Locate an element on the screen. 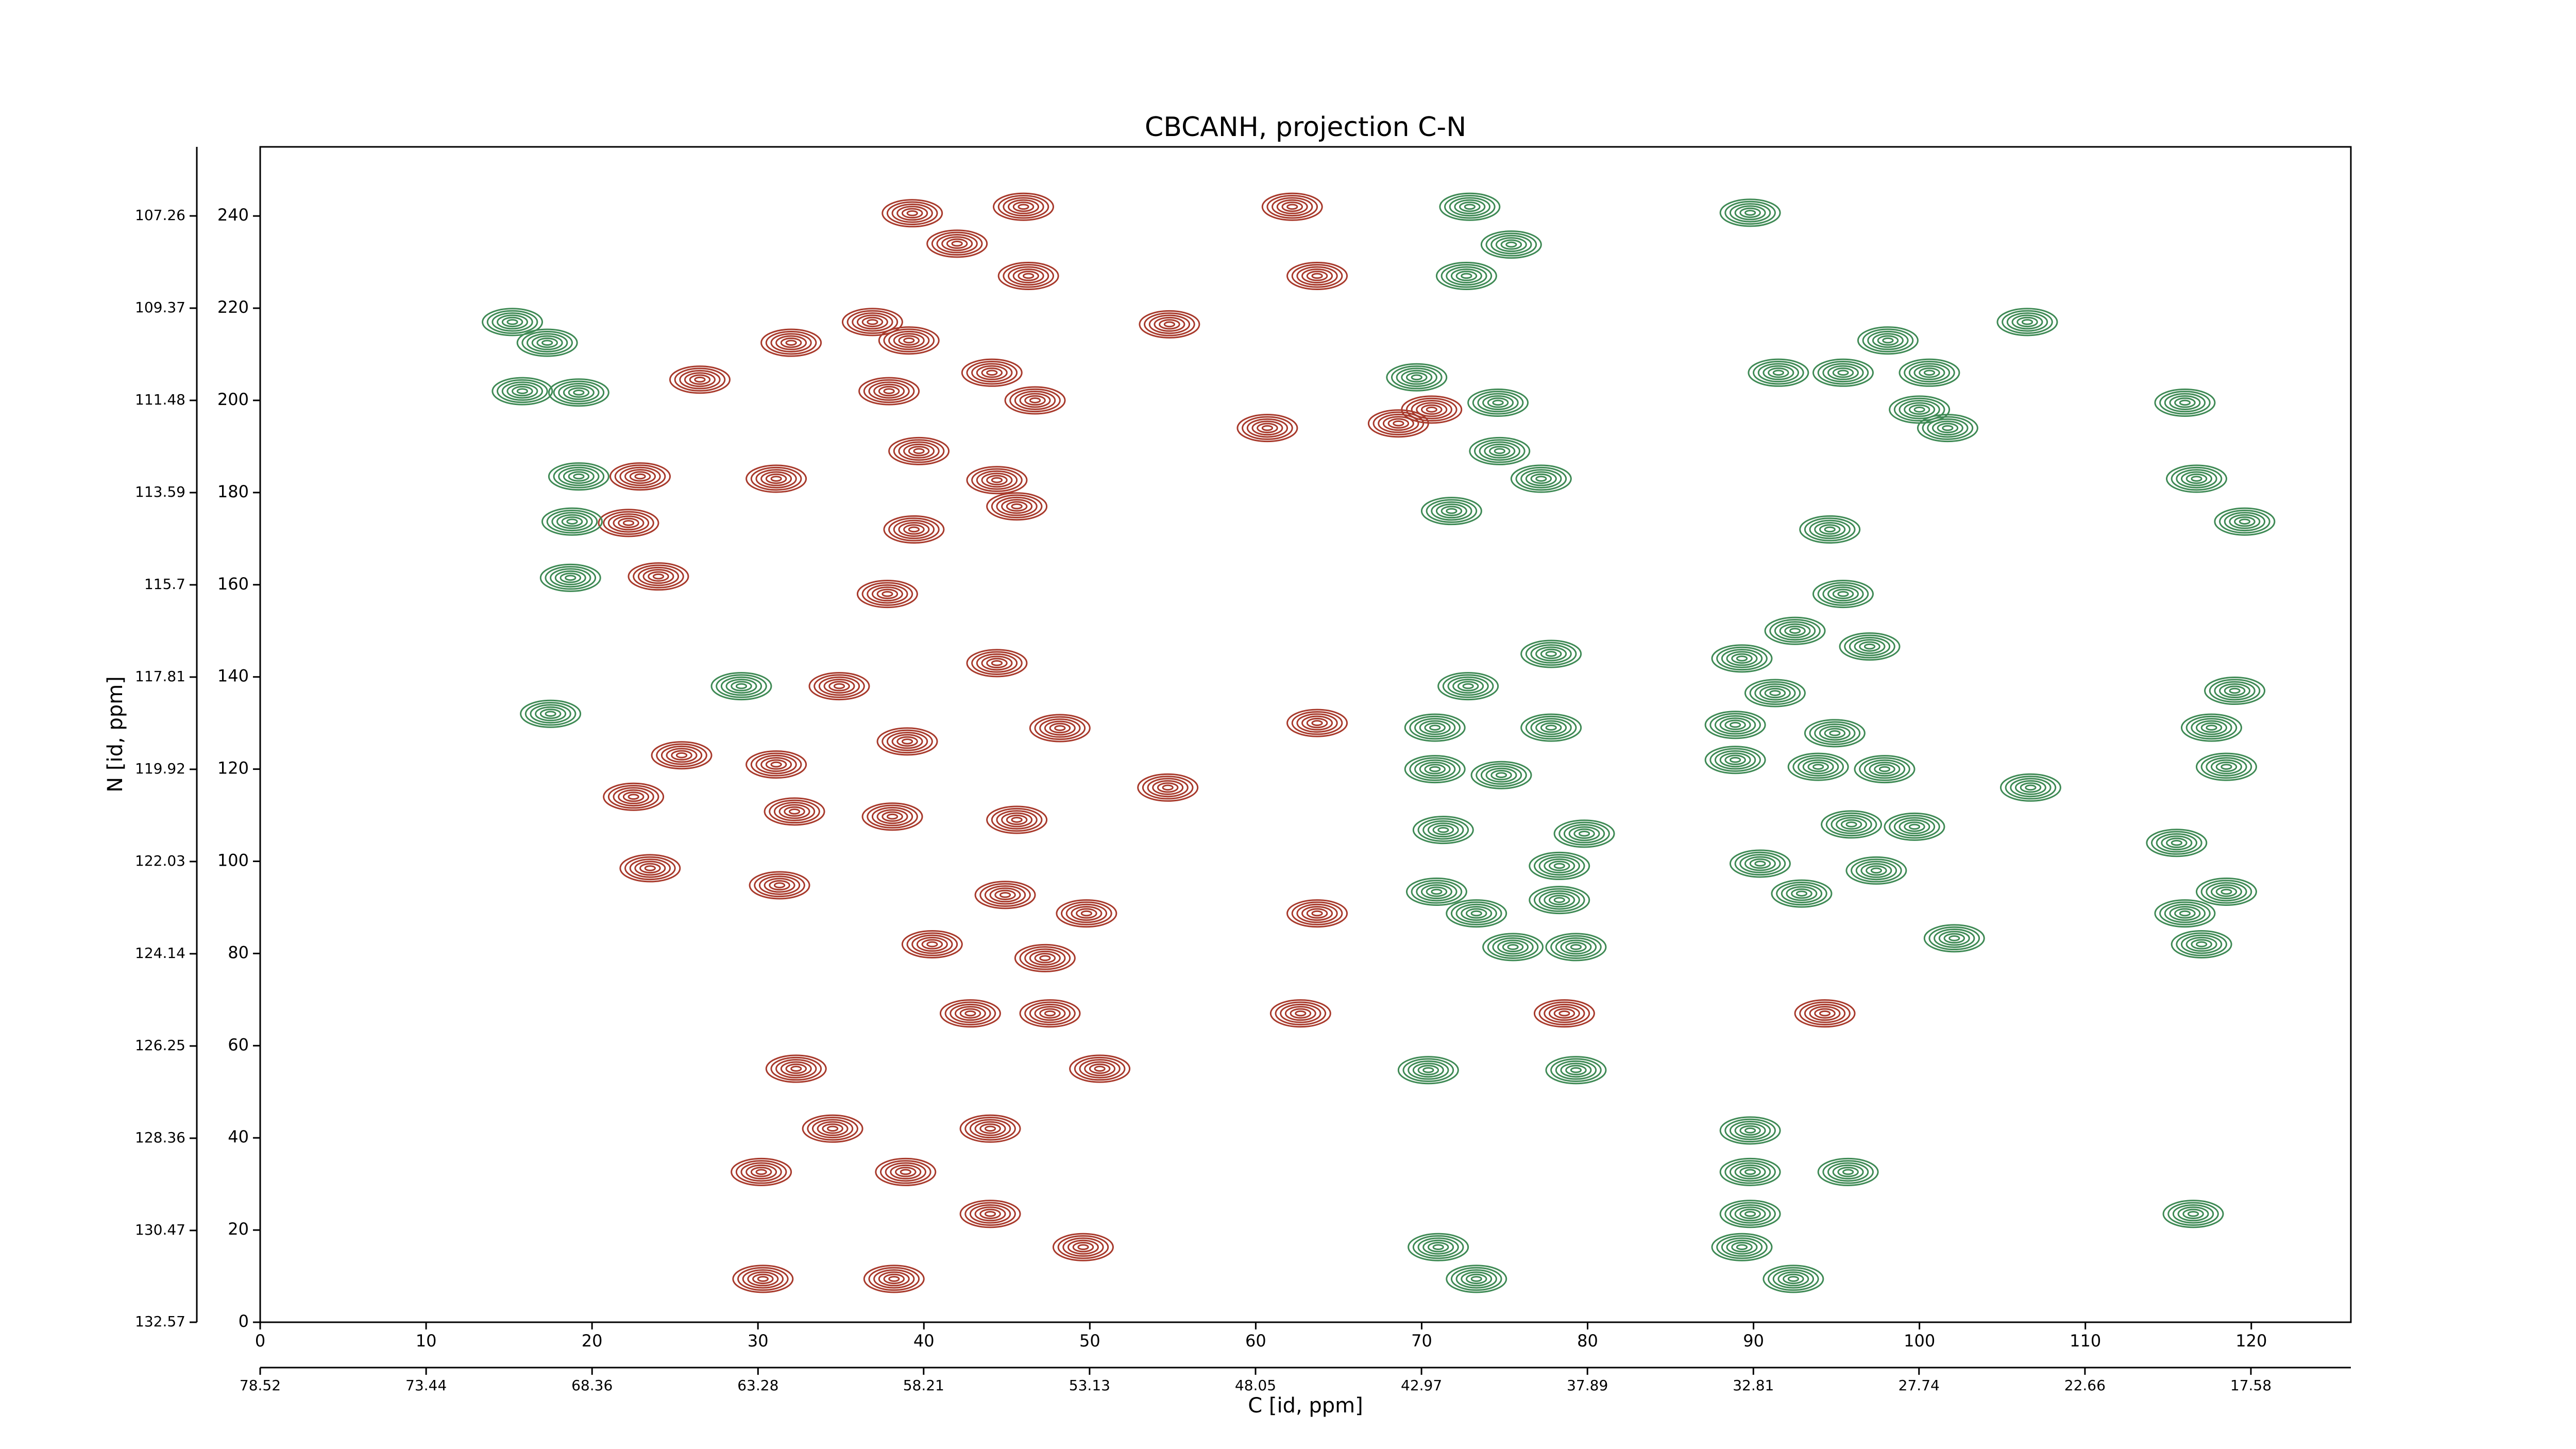  x2-tick-label: 63.28 is located at coordinates (757, 1385).